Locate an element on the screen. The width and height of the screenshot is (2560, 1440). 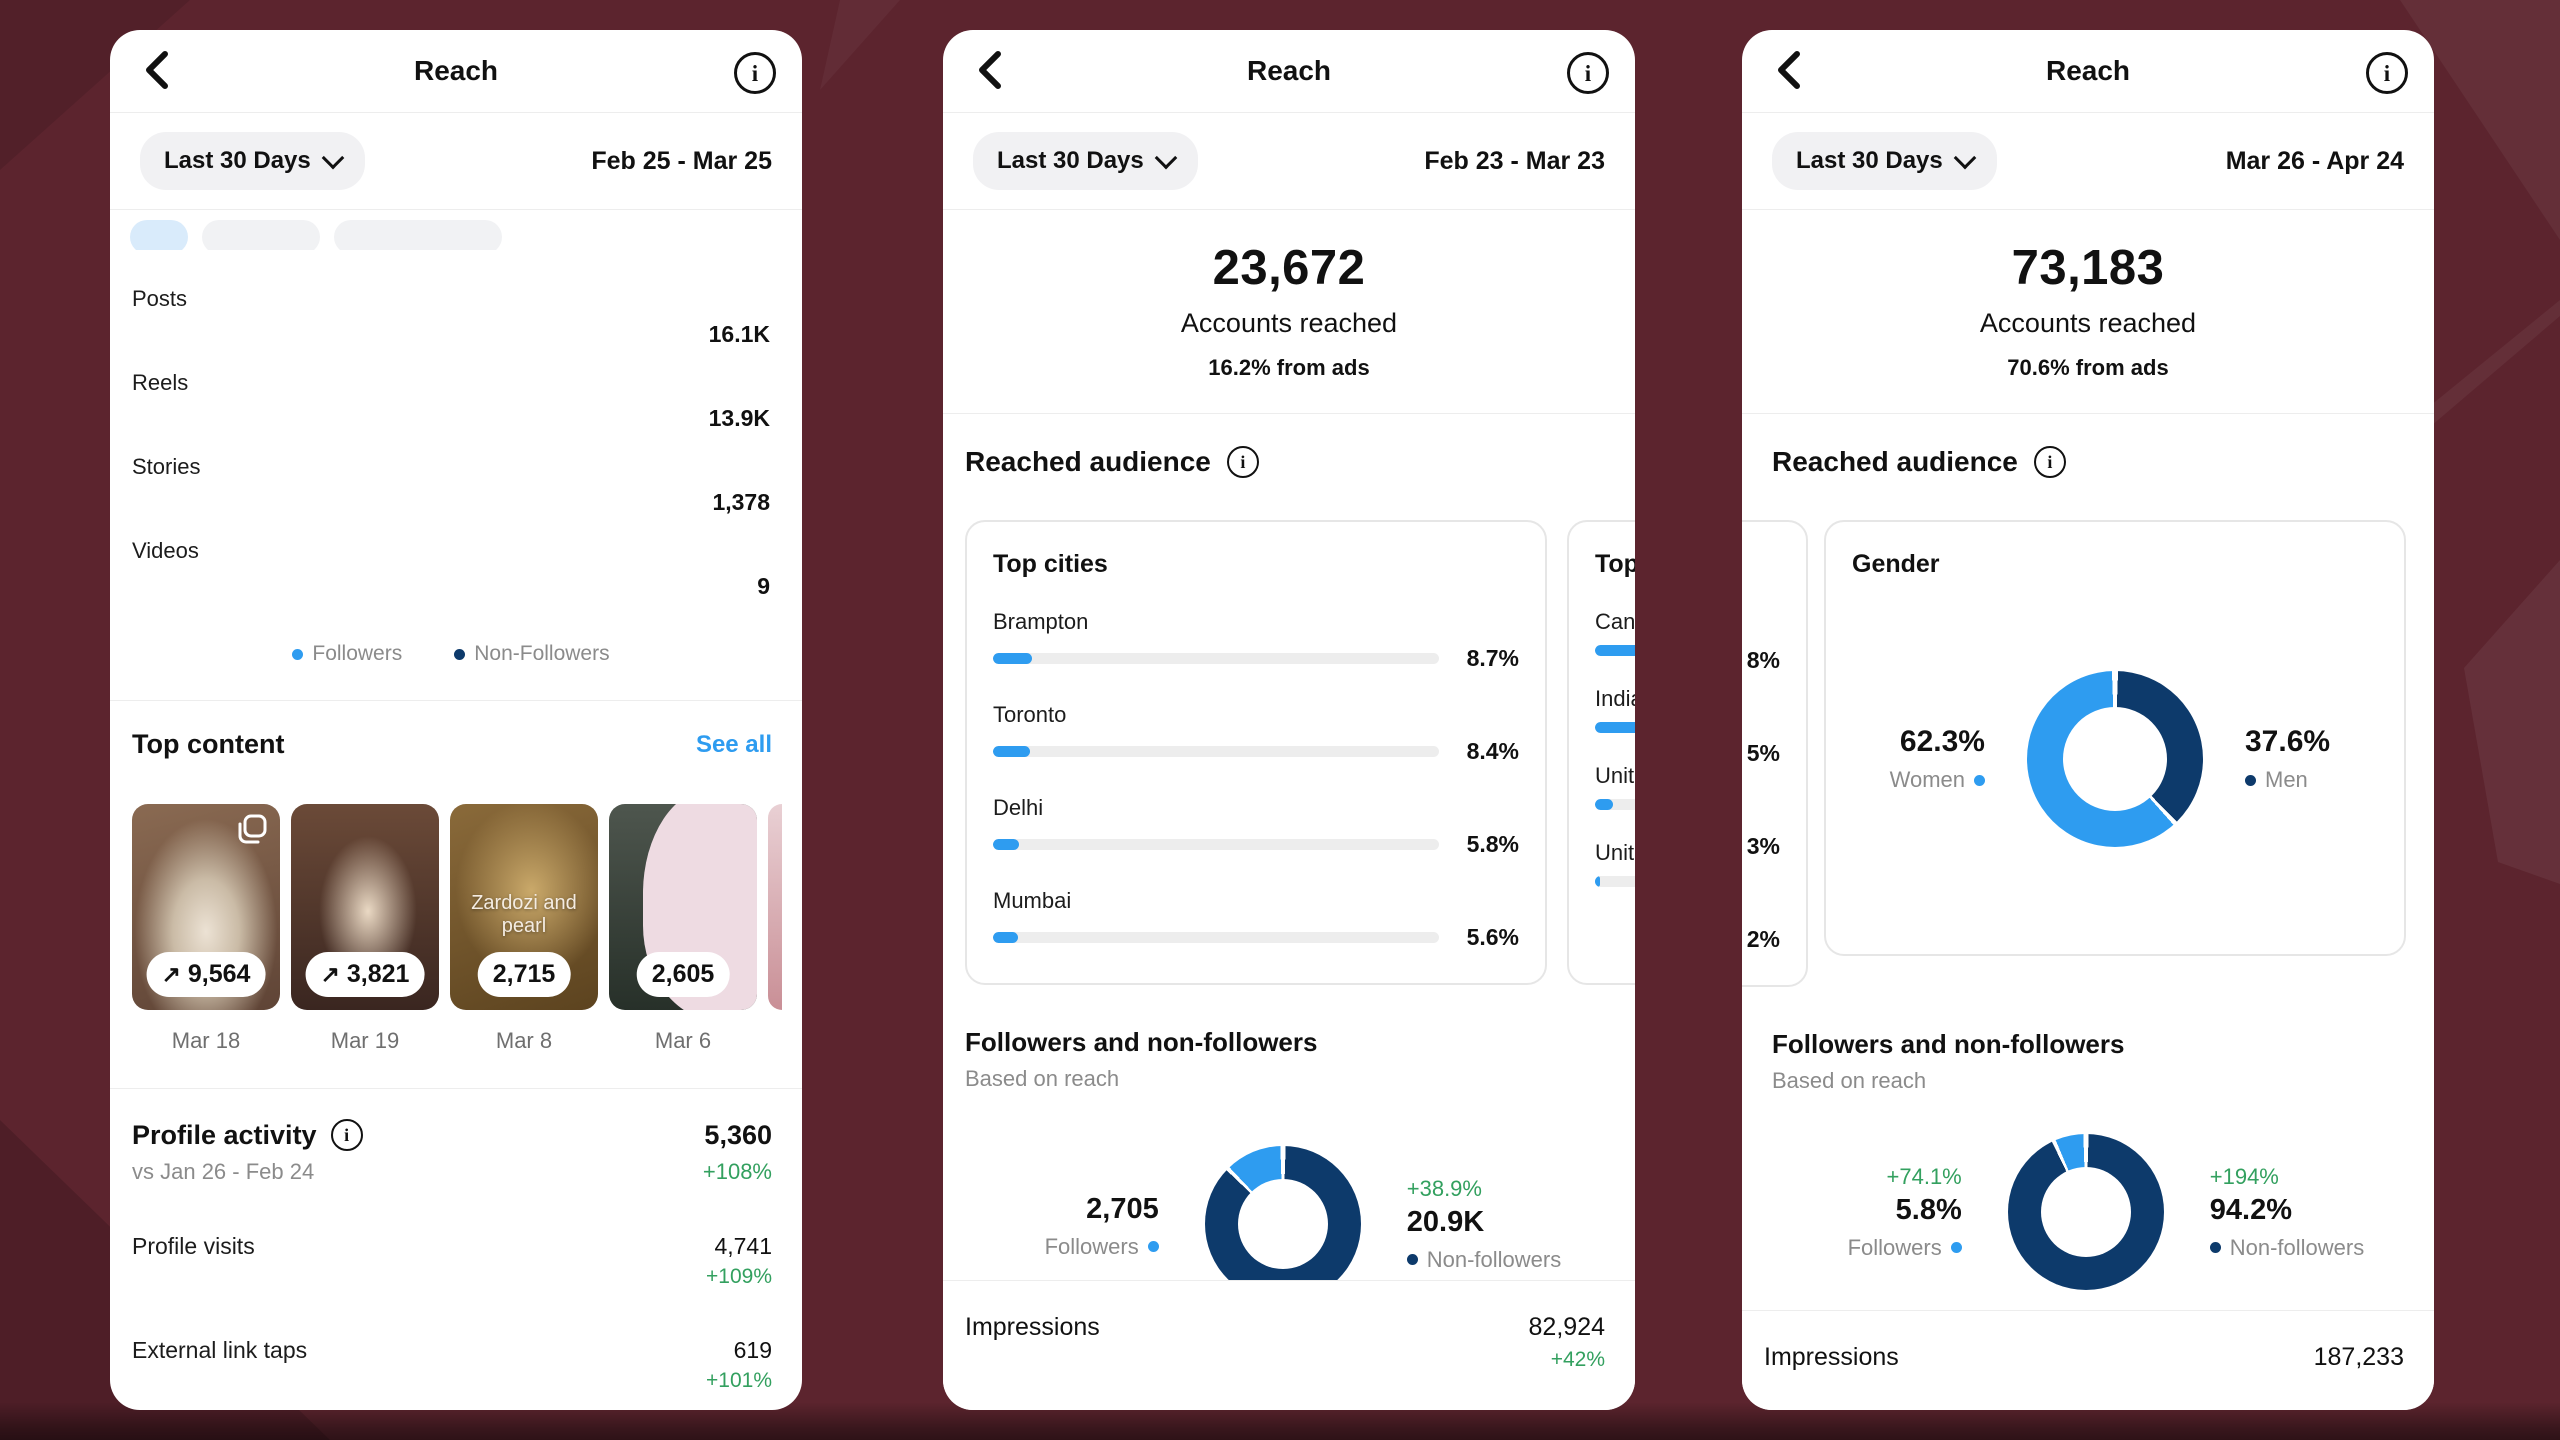
followers-bar-segment is located at coordinates (139, 502).